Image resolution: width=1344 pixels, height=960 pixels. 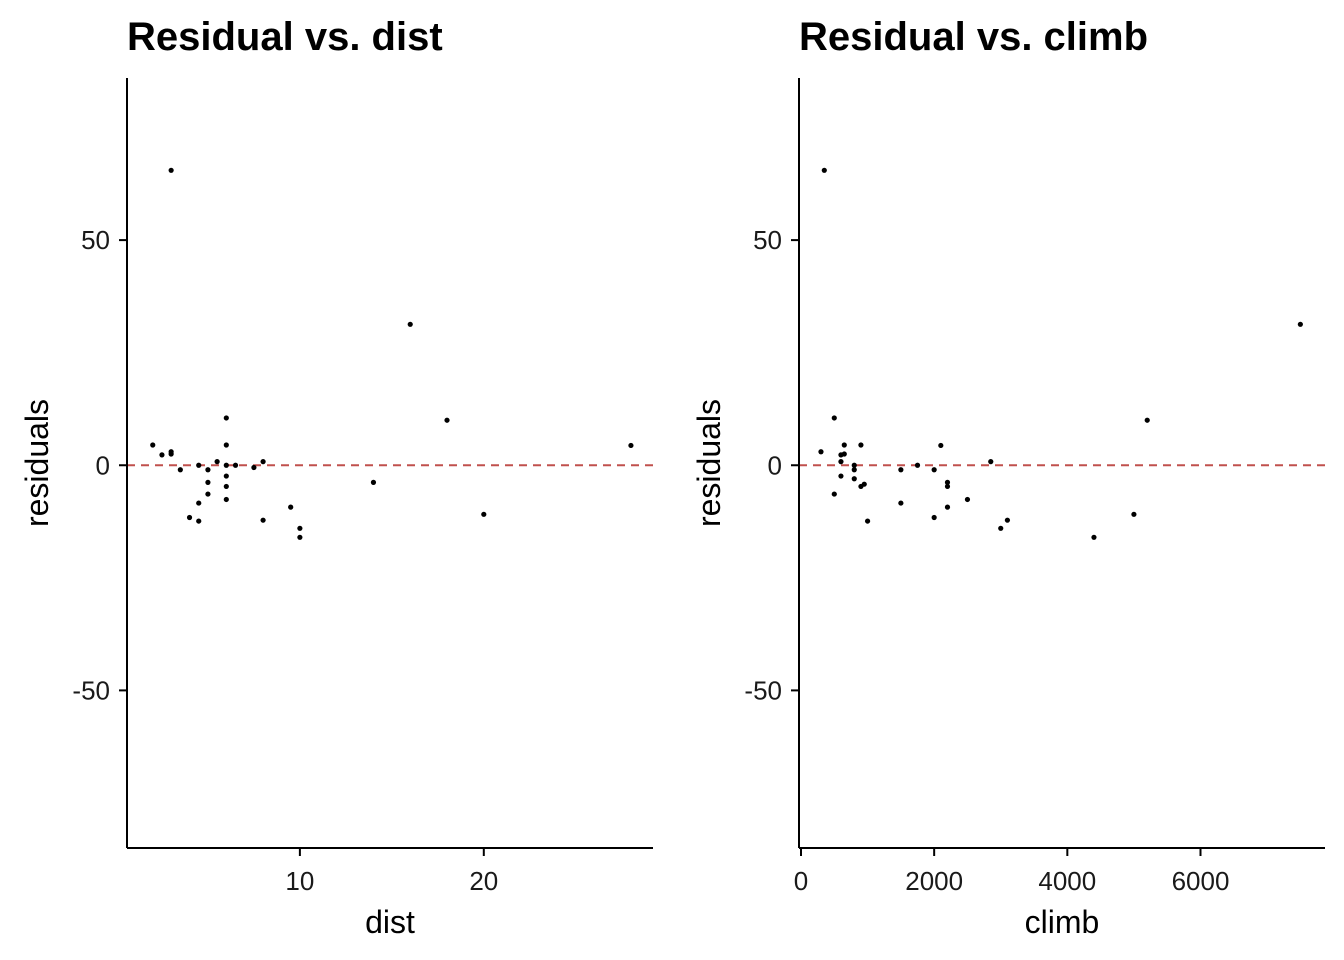 I want to click on x-tick-label: 2000, so click(x=934, y=881).